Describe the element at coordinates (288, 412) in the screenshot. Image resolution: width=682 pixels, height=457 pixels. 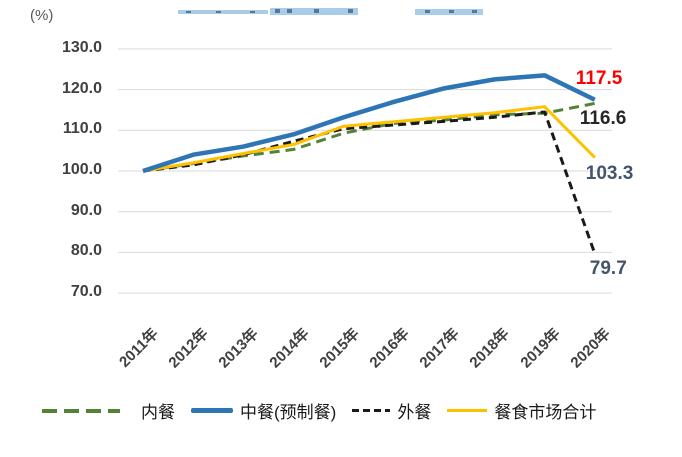
I see `legend-label: 中餐(预制餐)` at that location.